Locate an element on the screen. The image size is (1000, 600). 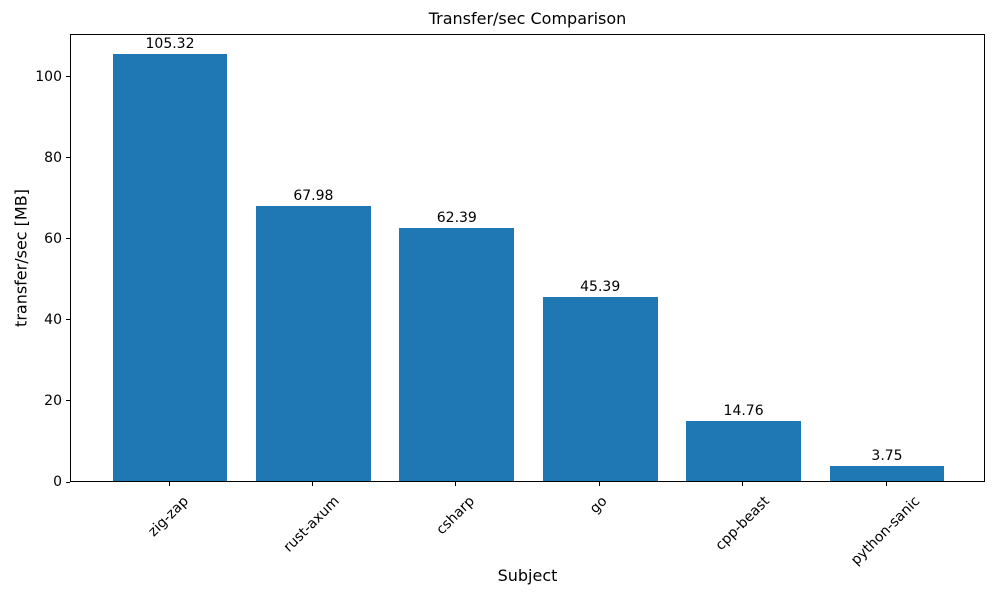
y-axis-label: transfer/sec [MB] is located at coordinates (21, 258).